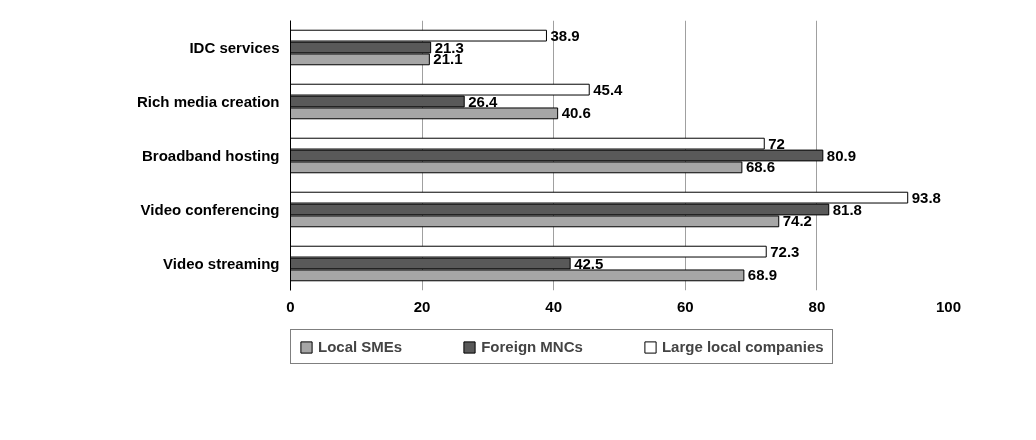 This screenshot has width=1036, height=440. I want to click on y-tick-label: Rich media creation, so click(208, 101).